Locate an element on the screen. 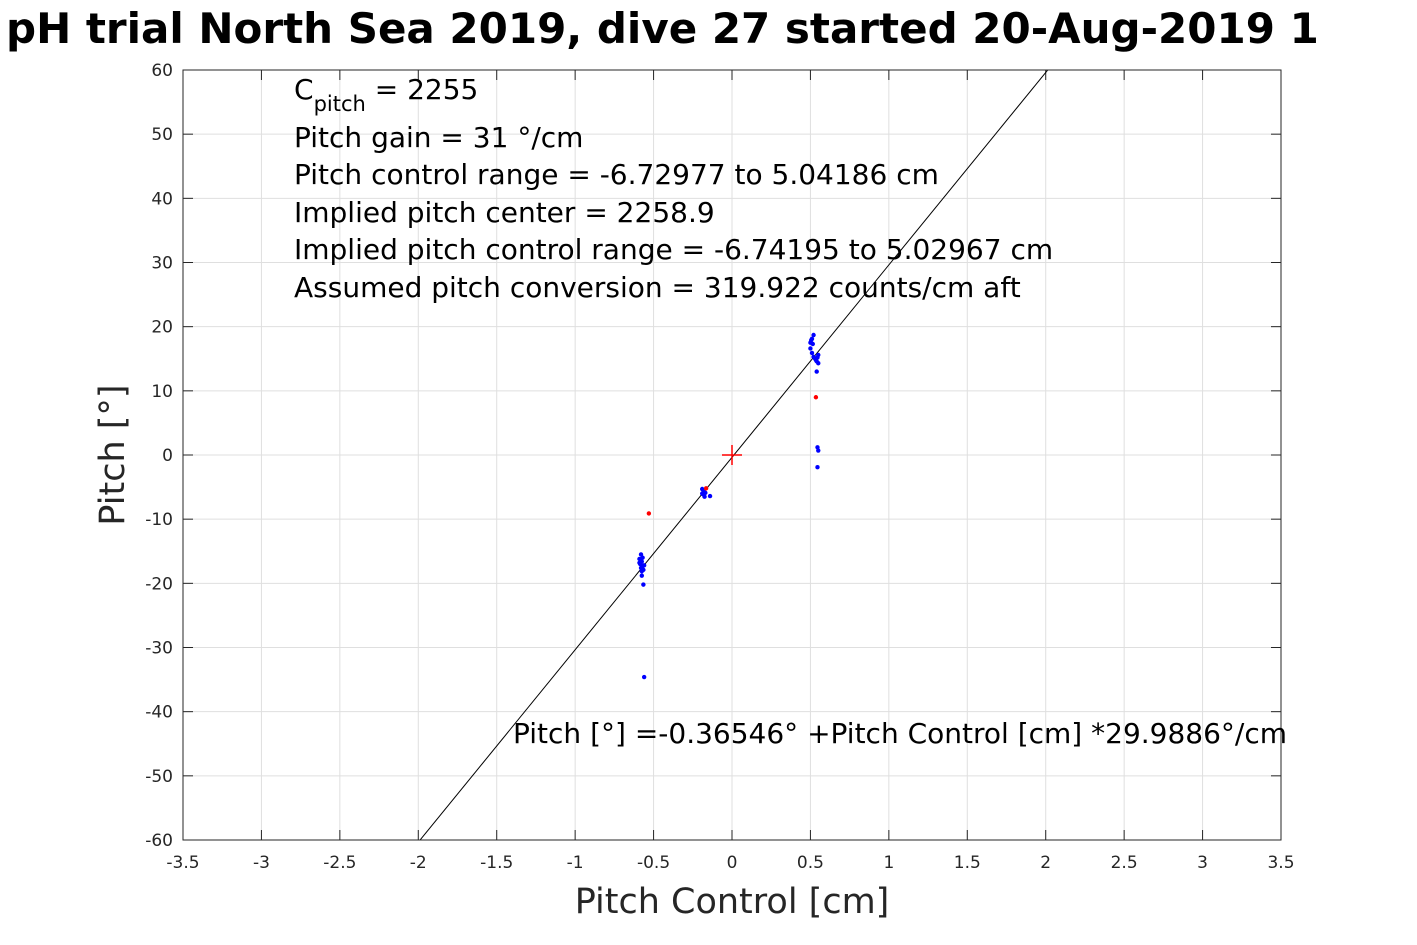 This screenshot has width=1417, height=945. y-tick-label: -40 is located at coordinates (159, 713).